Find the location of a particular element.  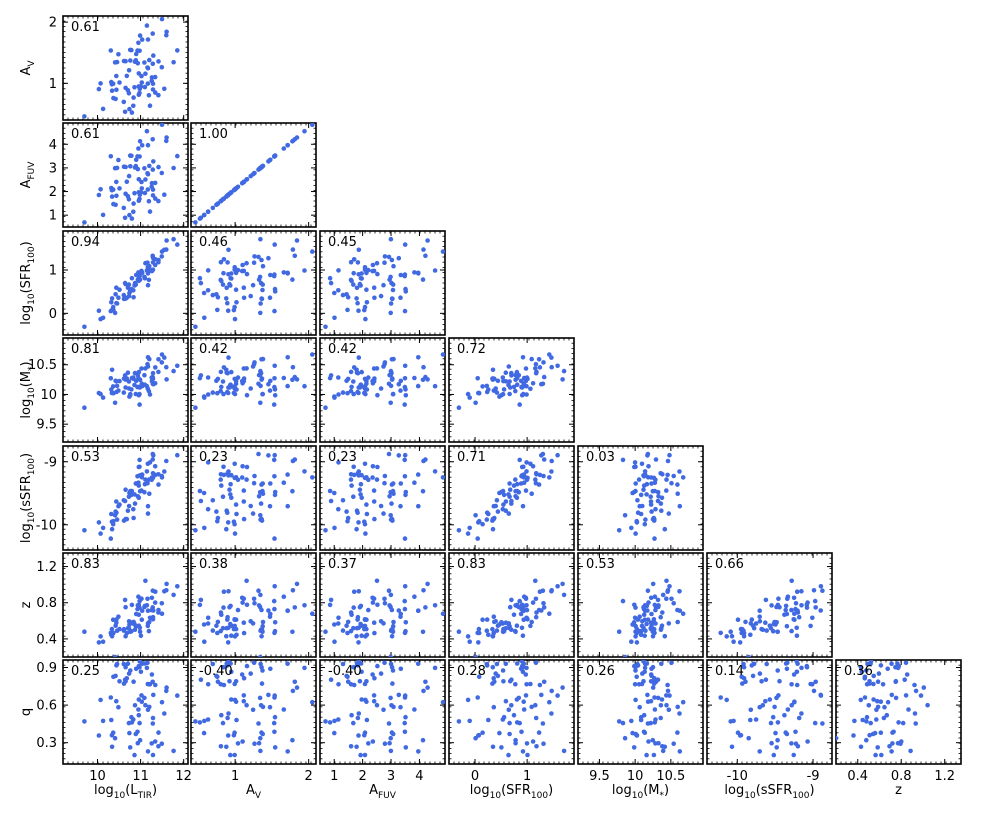

correlation-label: 0.72 is located at coordinates (471, 349).